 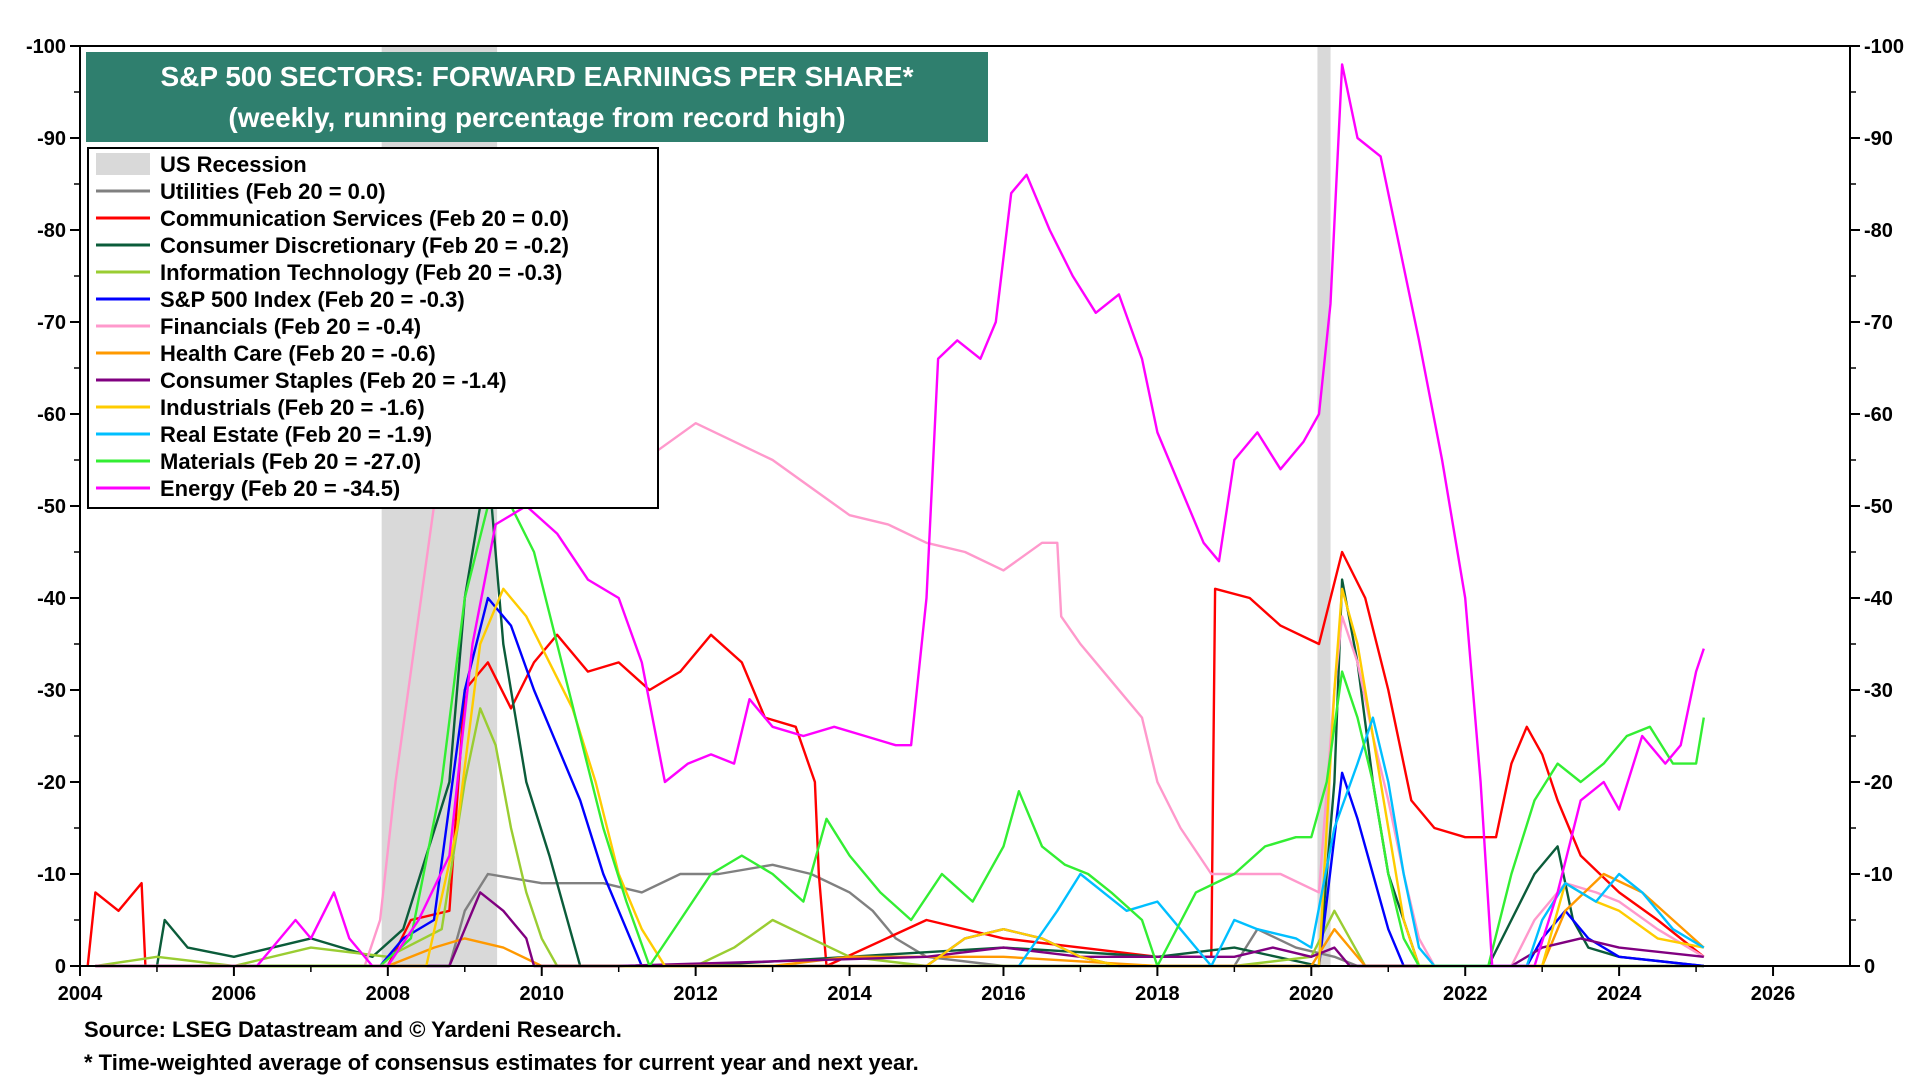 I want to click on y-tick-label-left: -40, so click(x=51, y=599).